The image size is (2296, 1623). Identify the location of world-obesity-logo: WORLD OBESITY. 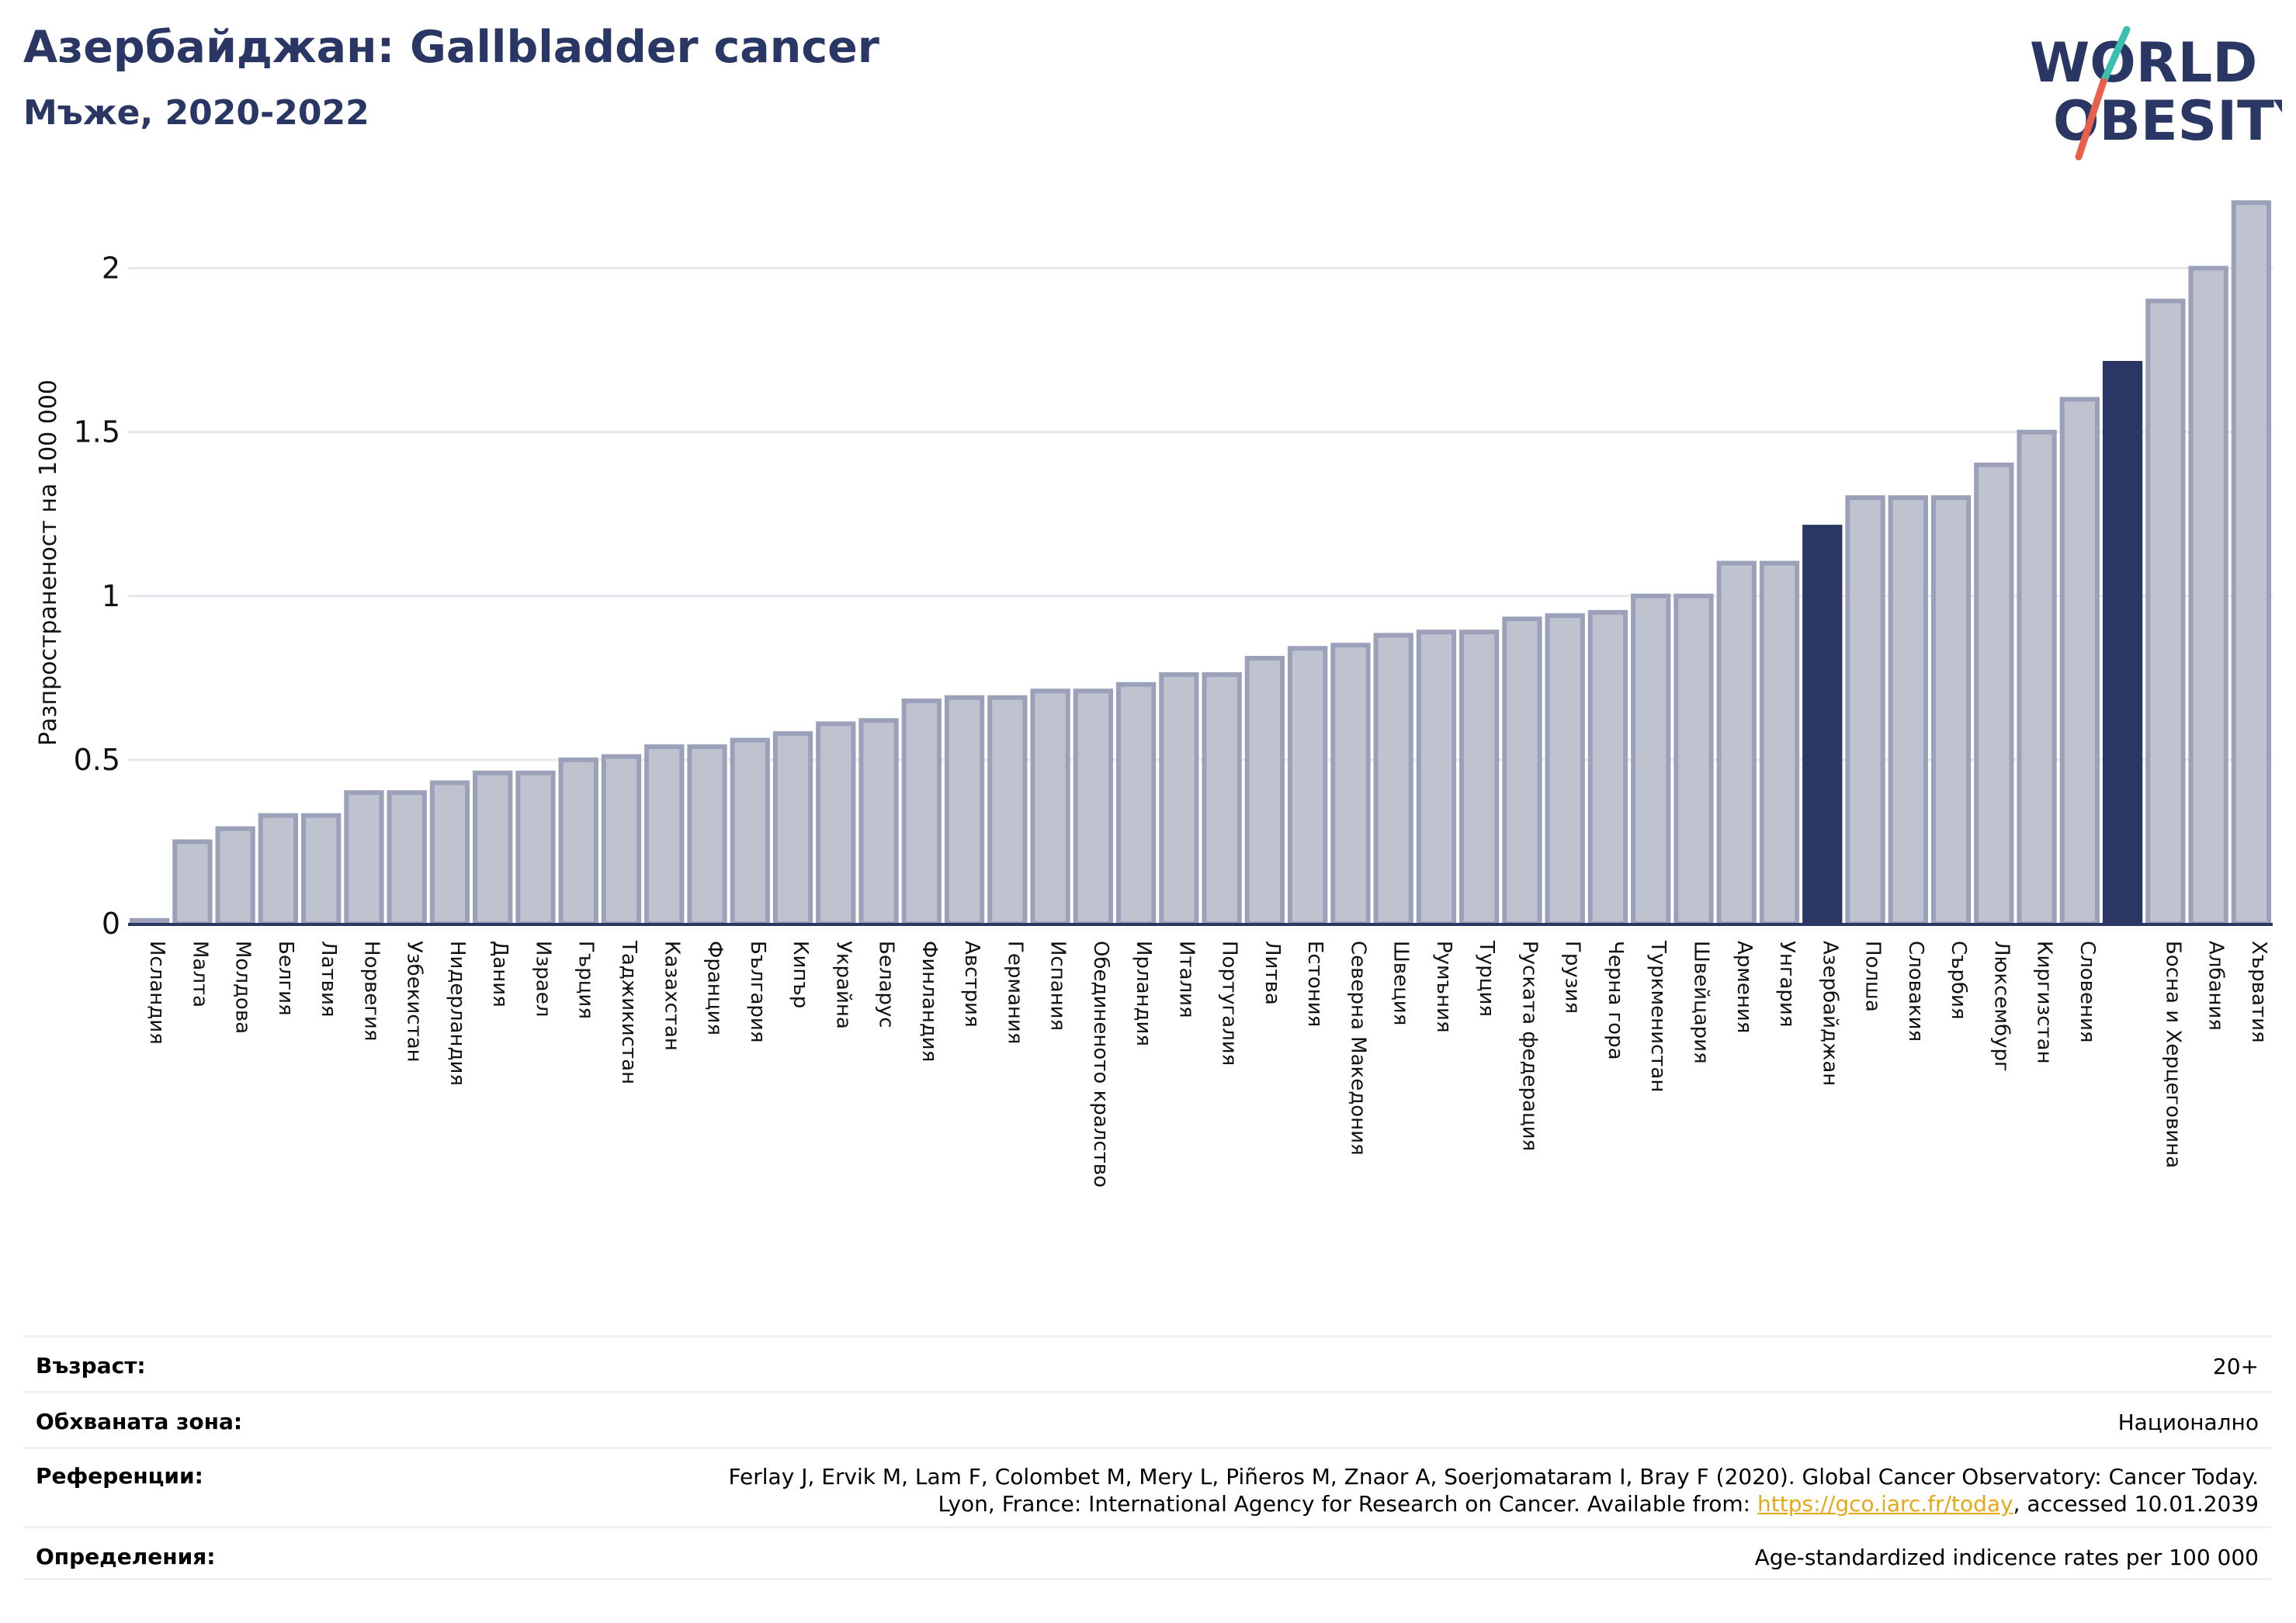
(2156, 93).